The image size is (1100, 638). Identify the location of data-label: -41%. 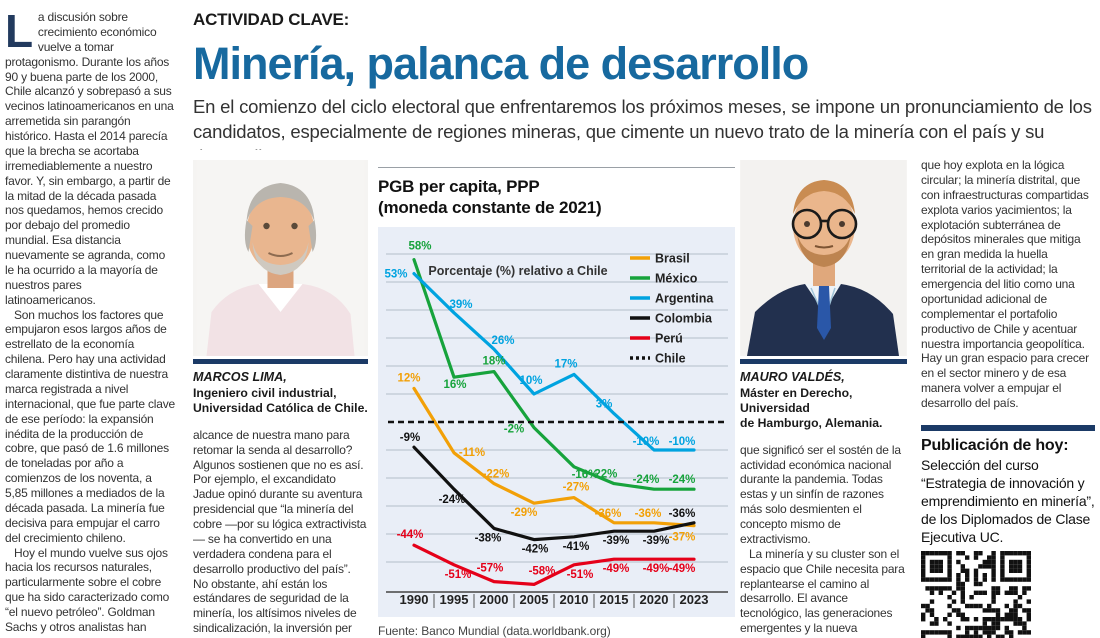
(576, 546).